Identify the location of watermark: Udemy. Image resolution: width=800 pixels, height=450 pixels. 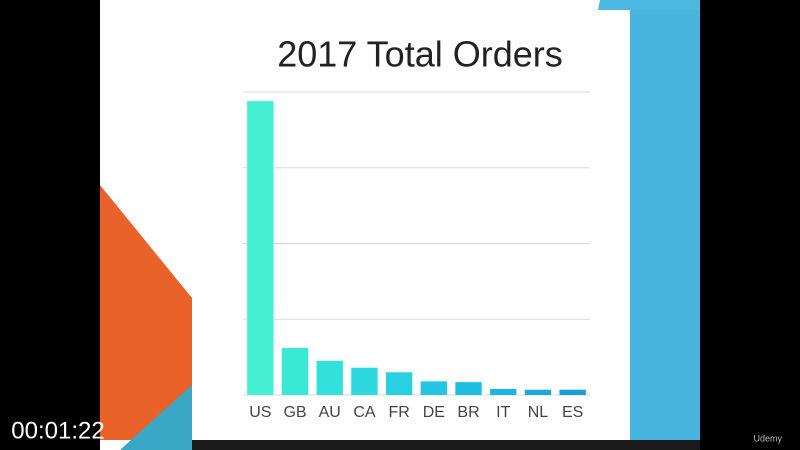
(767, 438).